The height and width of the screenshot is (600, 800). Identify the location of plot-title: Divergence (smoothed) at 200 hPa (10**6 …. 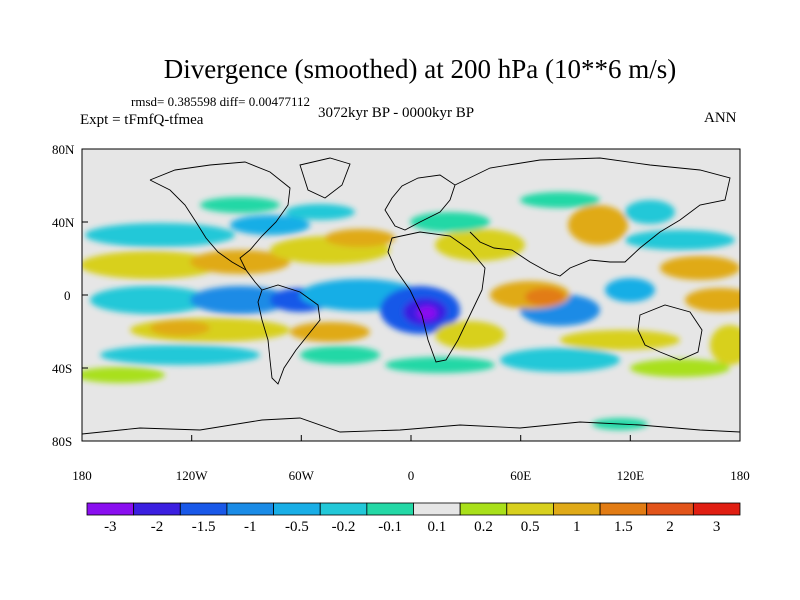
(420, 69).